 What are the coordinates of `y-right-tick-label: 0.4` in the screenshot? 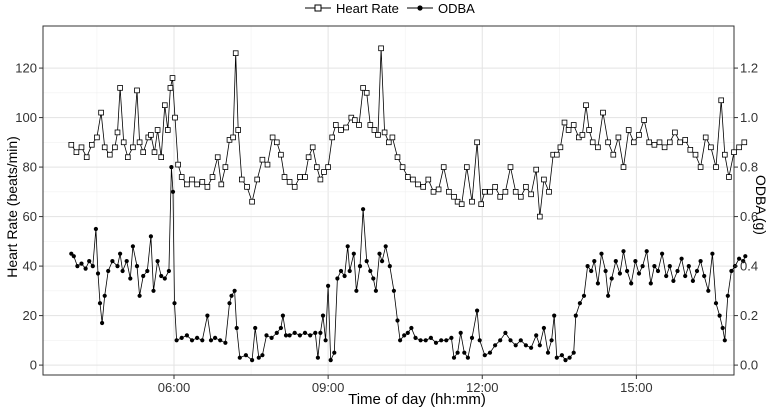 It's located at (749, 266).